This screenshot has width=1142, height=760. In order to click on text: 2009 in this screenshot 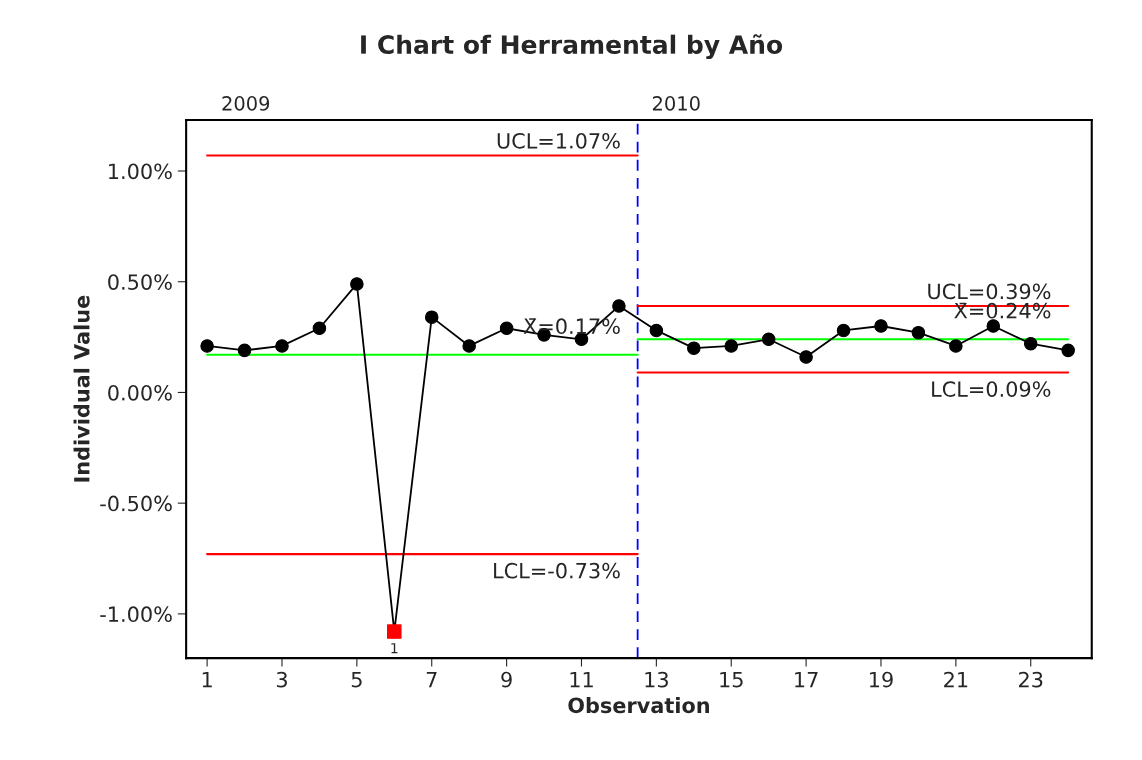, I will do `click(246, 103)`.